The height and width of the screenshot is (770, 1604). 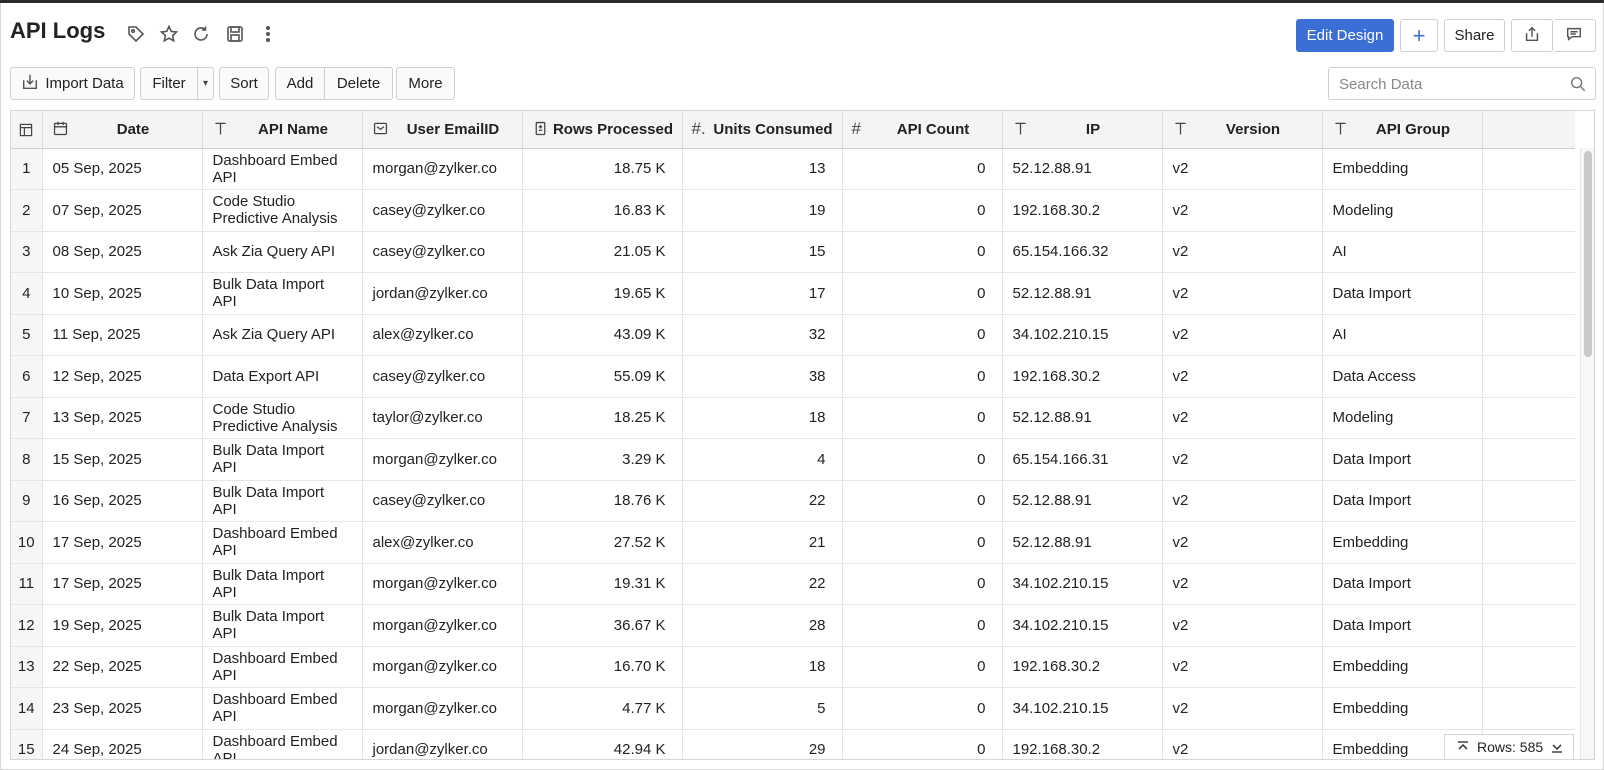 What do you see at coordinates (27, 708) in the screenshot?
I see `row-number: 14` at bounding box center [27, 708].